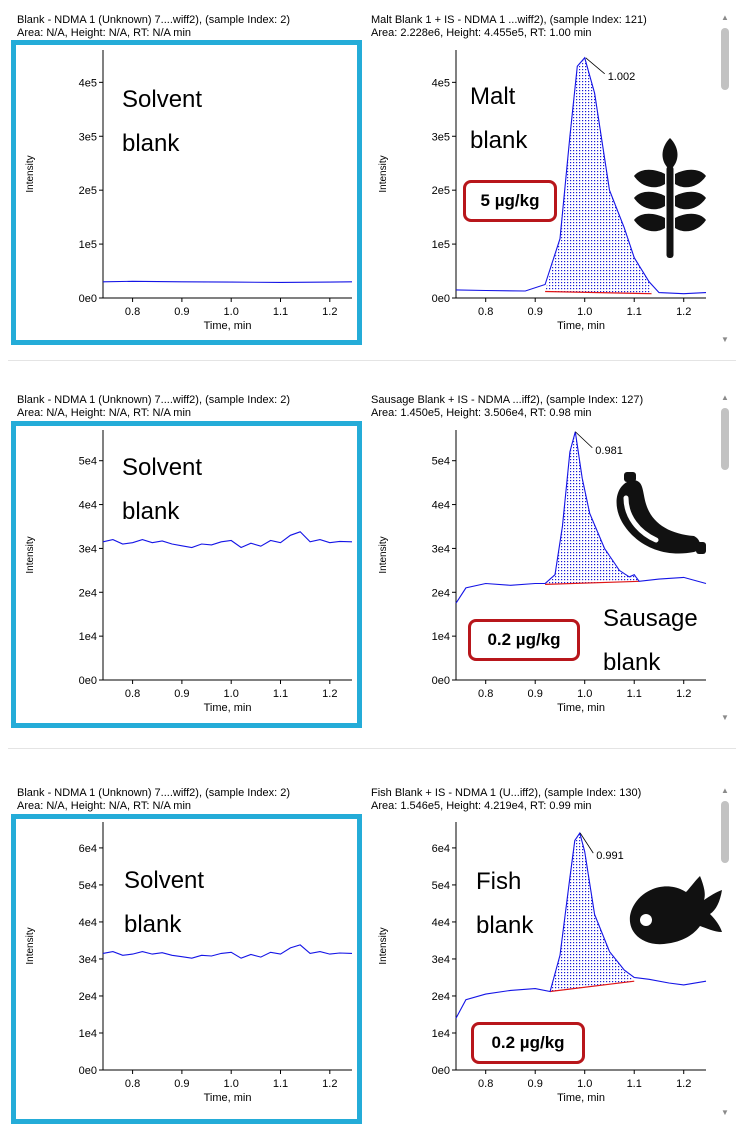 This screenshot has width=750, height=1132. I want to click on wheat-icon, so click(670, 198).